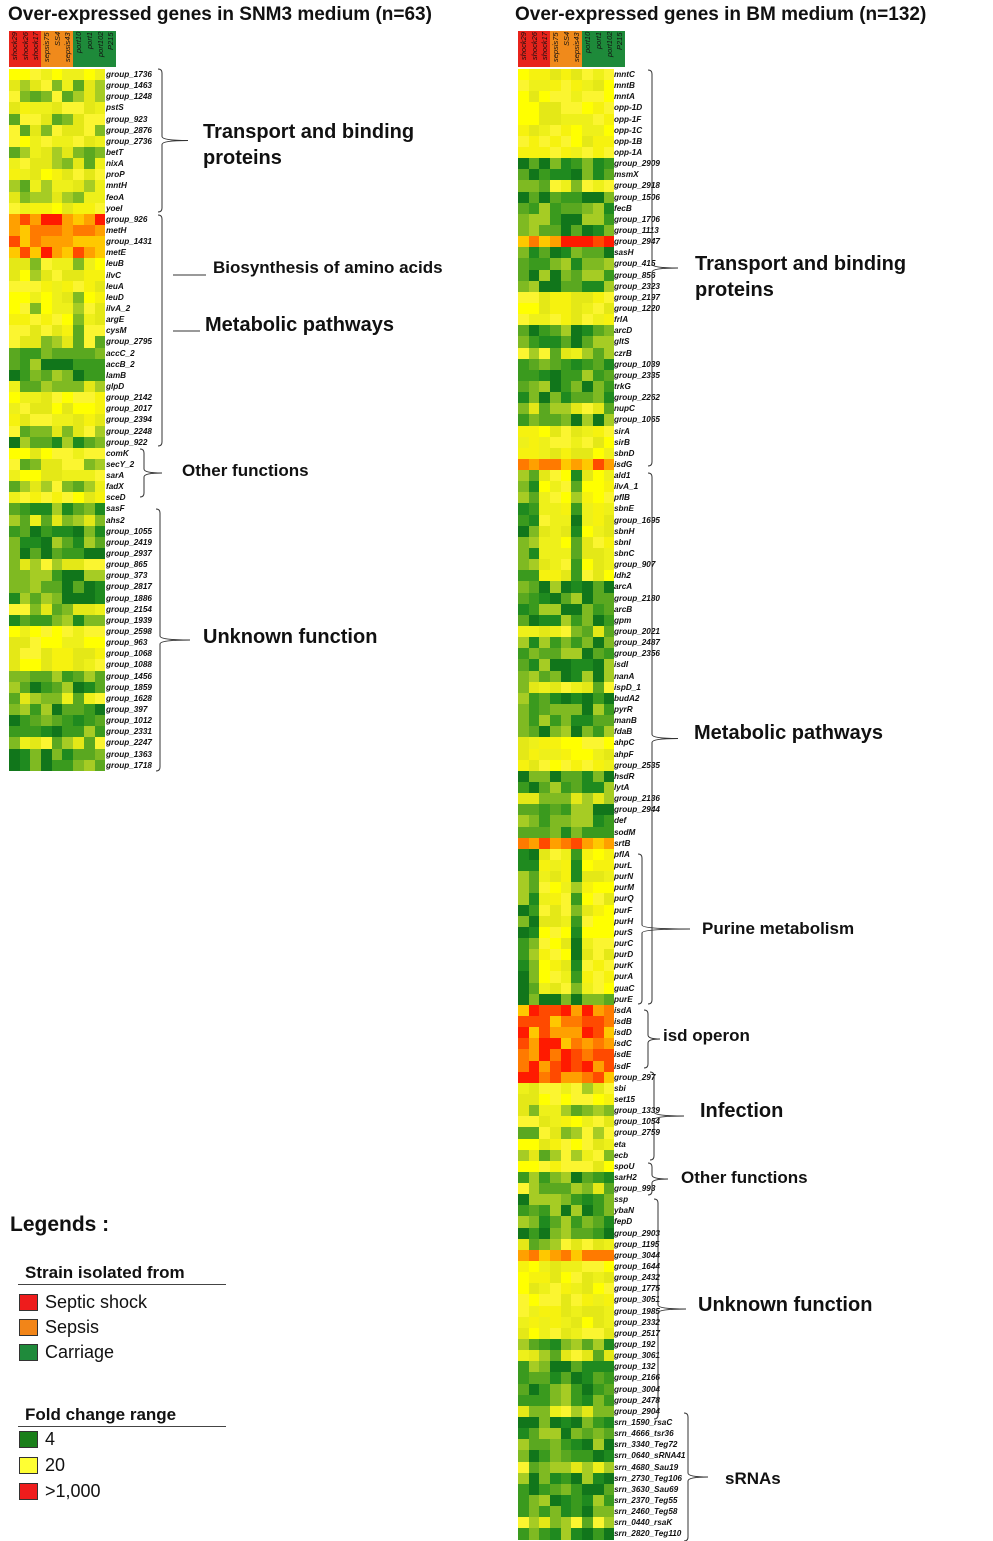 This screenshot has width=993, height=1541. I want to click on right-gene-label: fdaB, so click(623, 732).